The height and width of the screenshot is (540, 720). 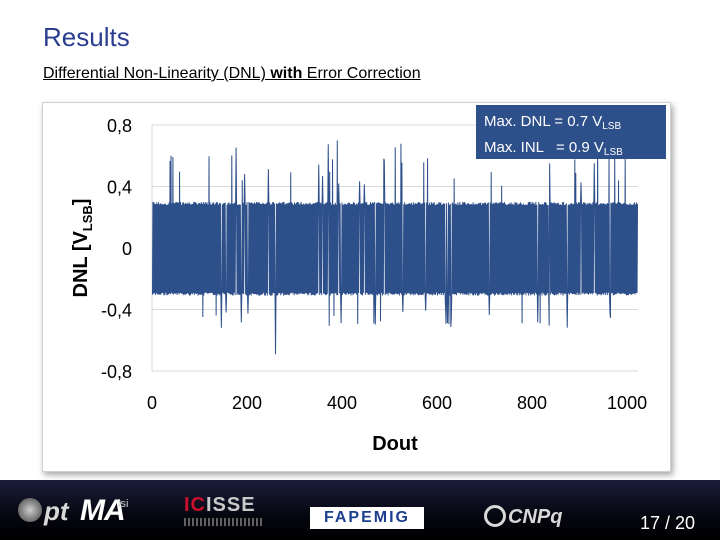 What do you see at coordinates (553, 148) in the screenshot?
I see `max-inl-text: Max. INL = 0.9 VLSB` at bounding box center [553, 148].